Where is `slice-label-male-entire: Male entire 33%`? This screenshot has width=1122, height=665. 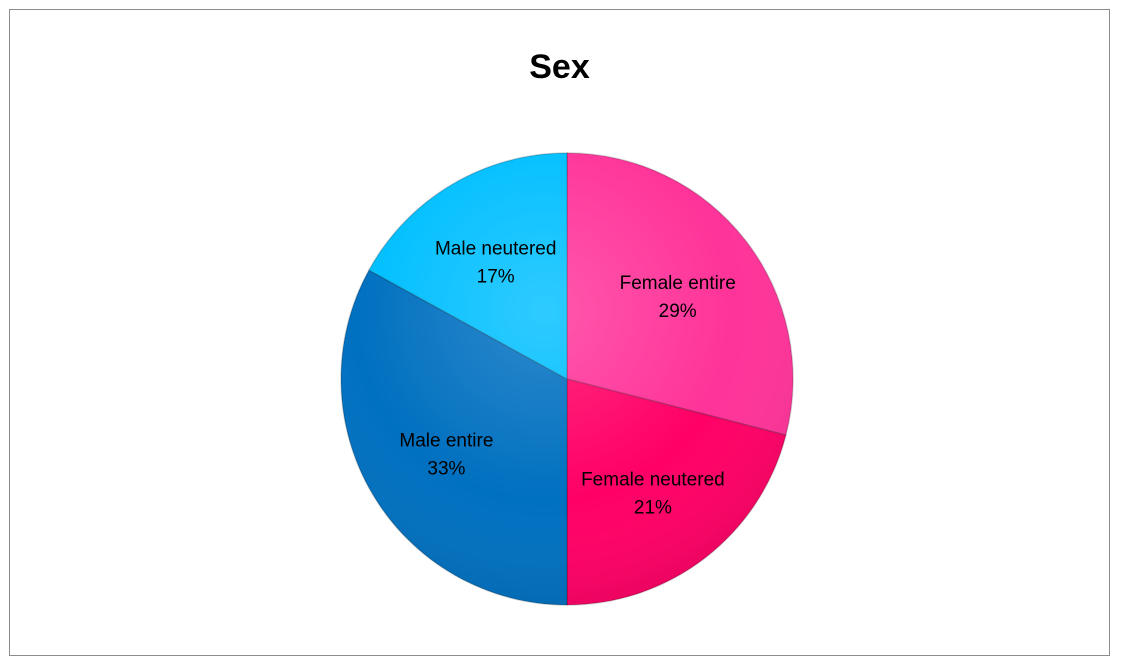 slice-label-male-entire: Male entire 33% is located at coordinates (446, 454).